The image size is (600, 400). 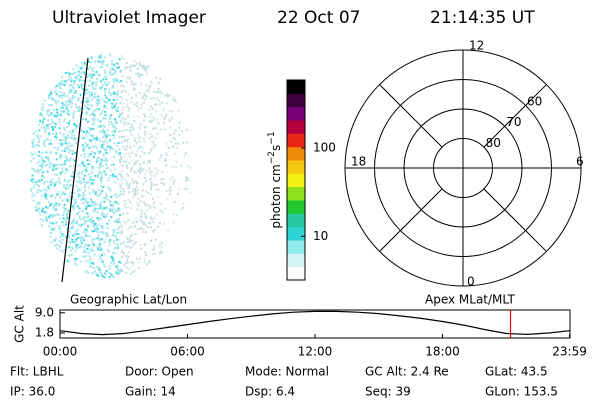 What do you see at coordinates (318, 18) in the screenshot?
I see `date: 22 Oct 07` at bounding box center [318, 18].